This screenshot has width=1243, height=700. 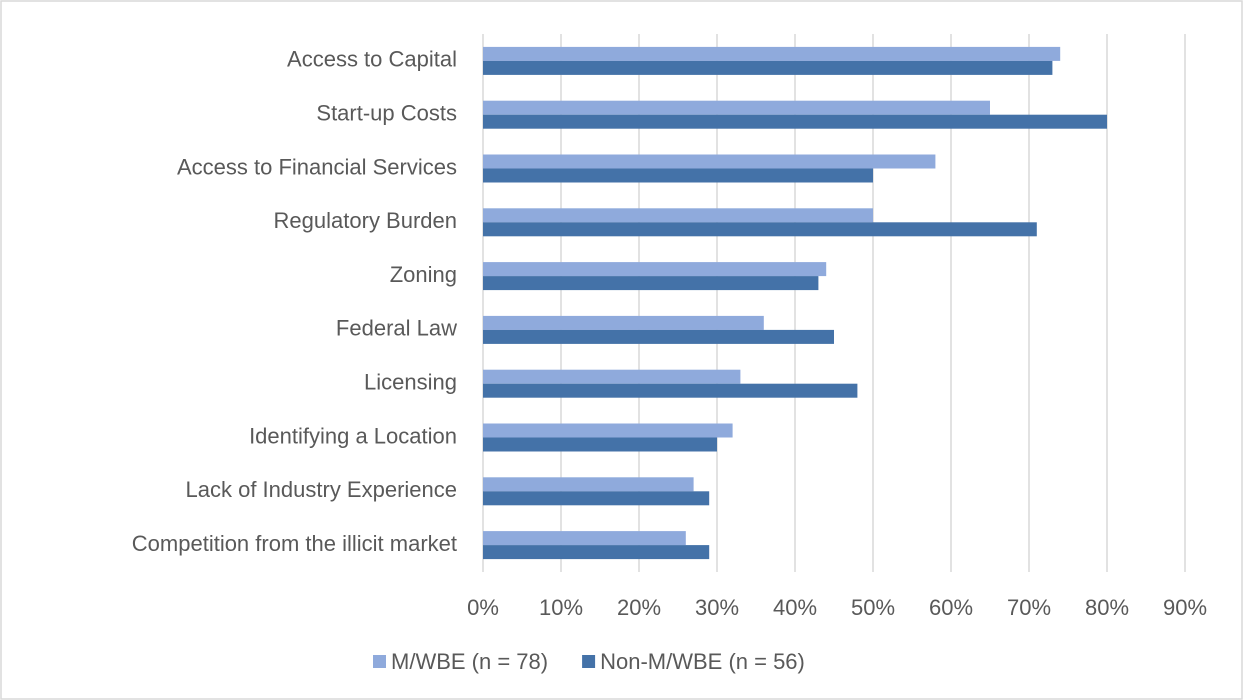 What do you see at coordinates (386, 113) in the screenshot?
I see `y-tick-label: Start-up Costs` at bounding box center [386, 113].